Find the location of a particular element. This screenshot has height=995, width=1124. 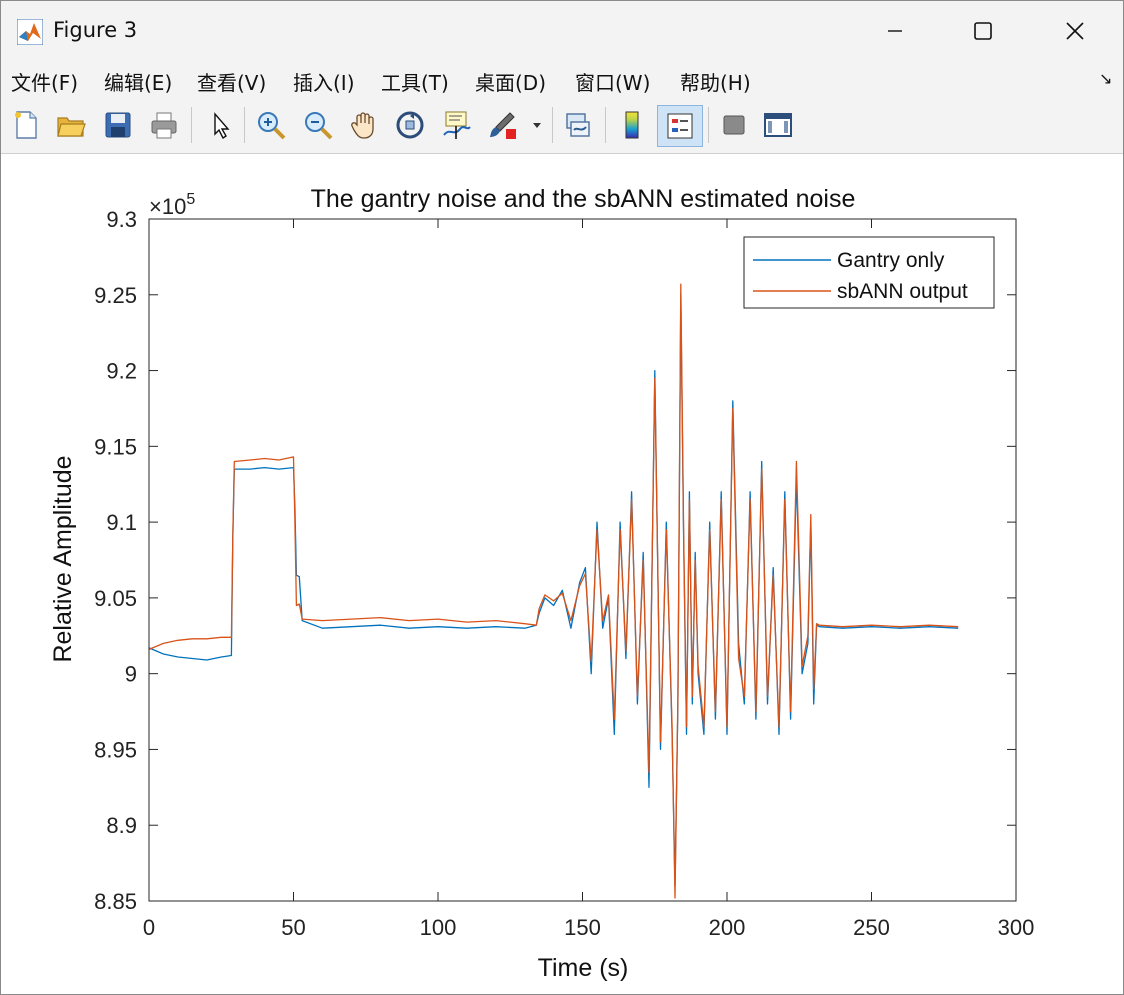

colorbar-icon is located at coordinates (632, 125).